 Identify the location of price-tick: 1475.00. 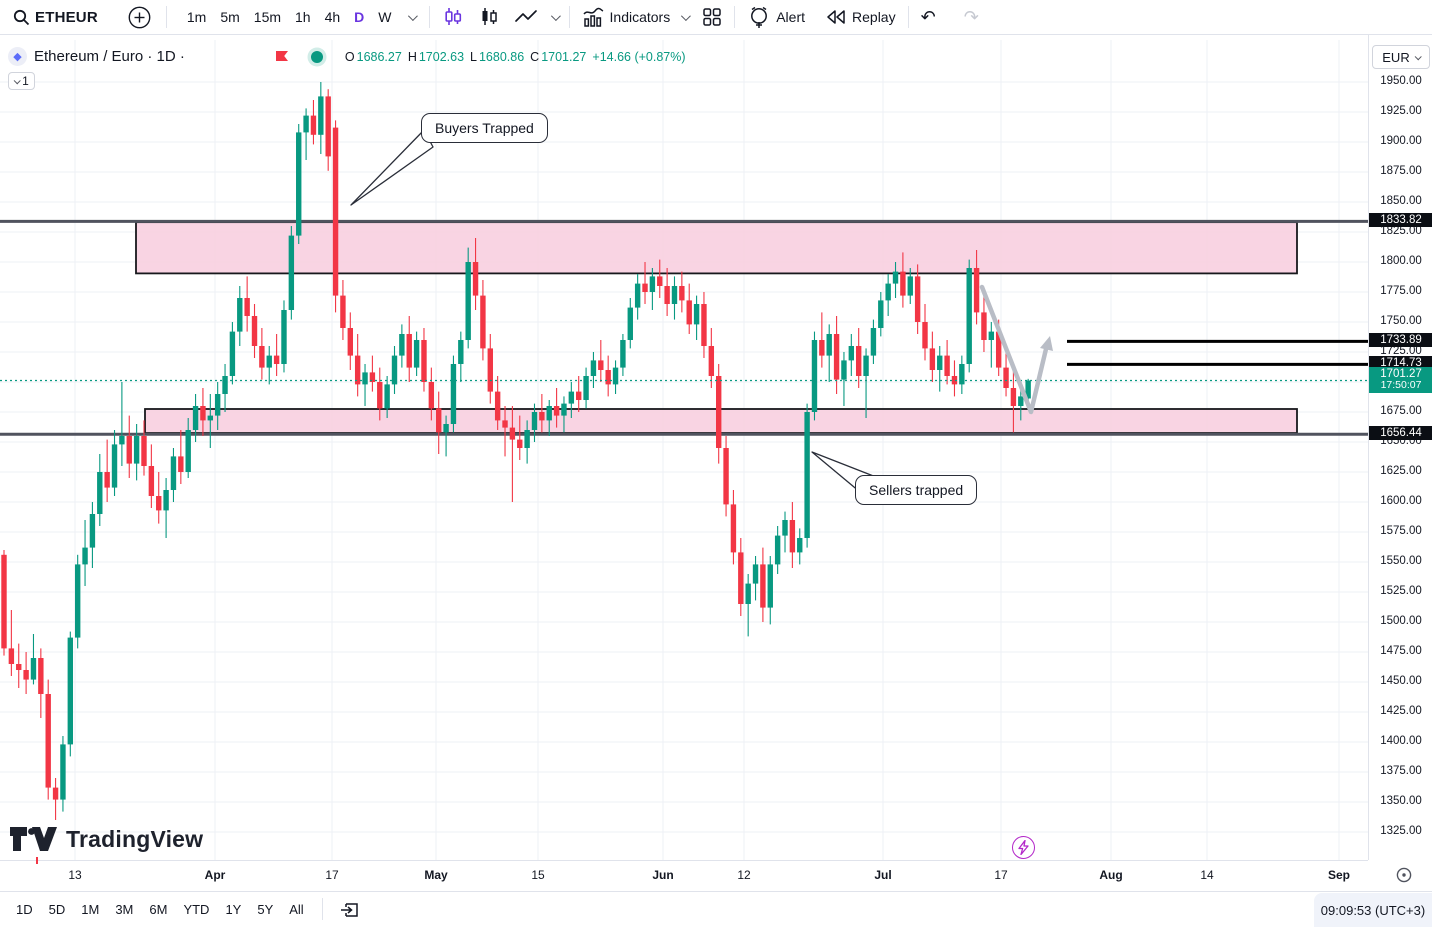
(1401, 651).